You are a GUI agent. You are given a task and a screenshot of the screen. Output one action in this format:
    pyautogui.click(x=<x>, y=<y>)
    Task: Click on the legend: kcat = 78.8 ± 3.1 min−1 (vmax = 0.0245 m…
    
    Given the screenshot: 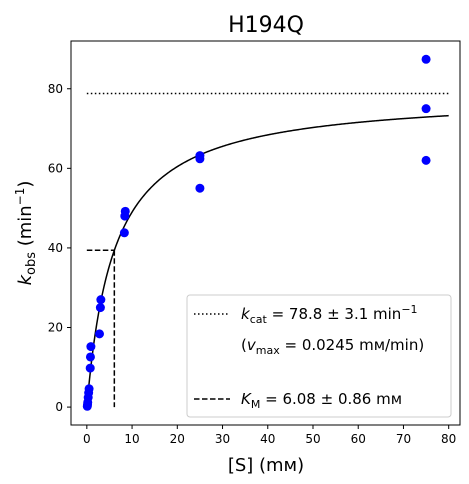 What is the action you would take?
    pyautogui.click(x=319, y=356)
    